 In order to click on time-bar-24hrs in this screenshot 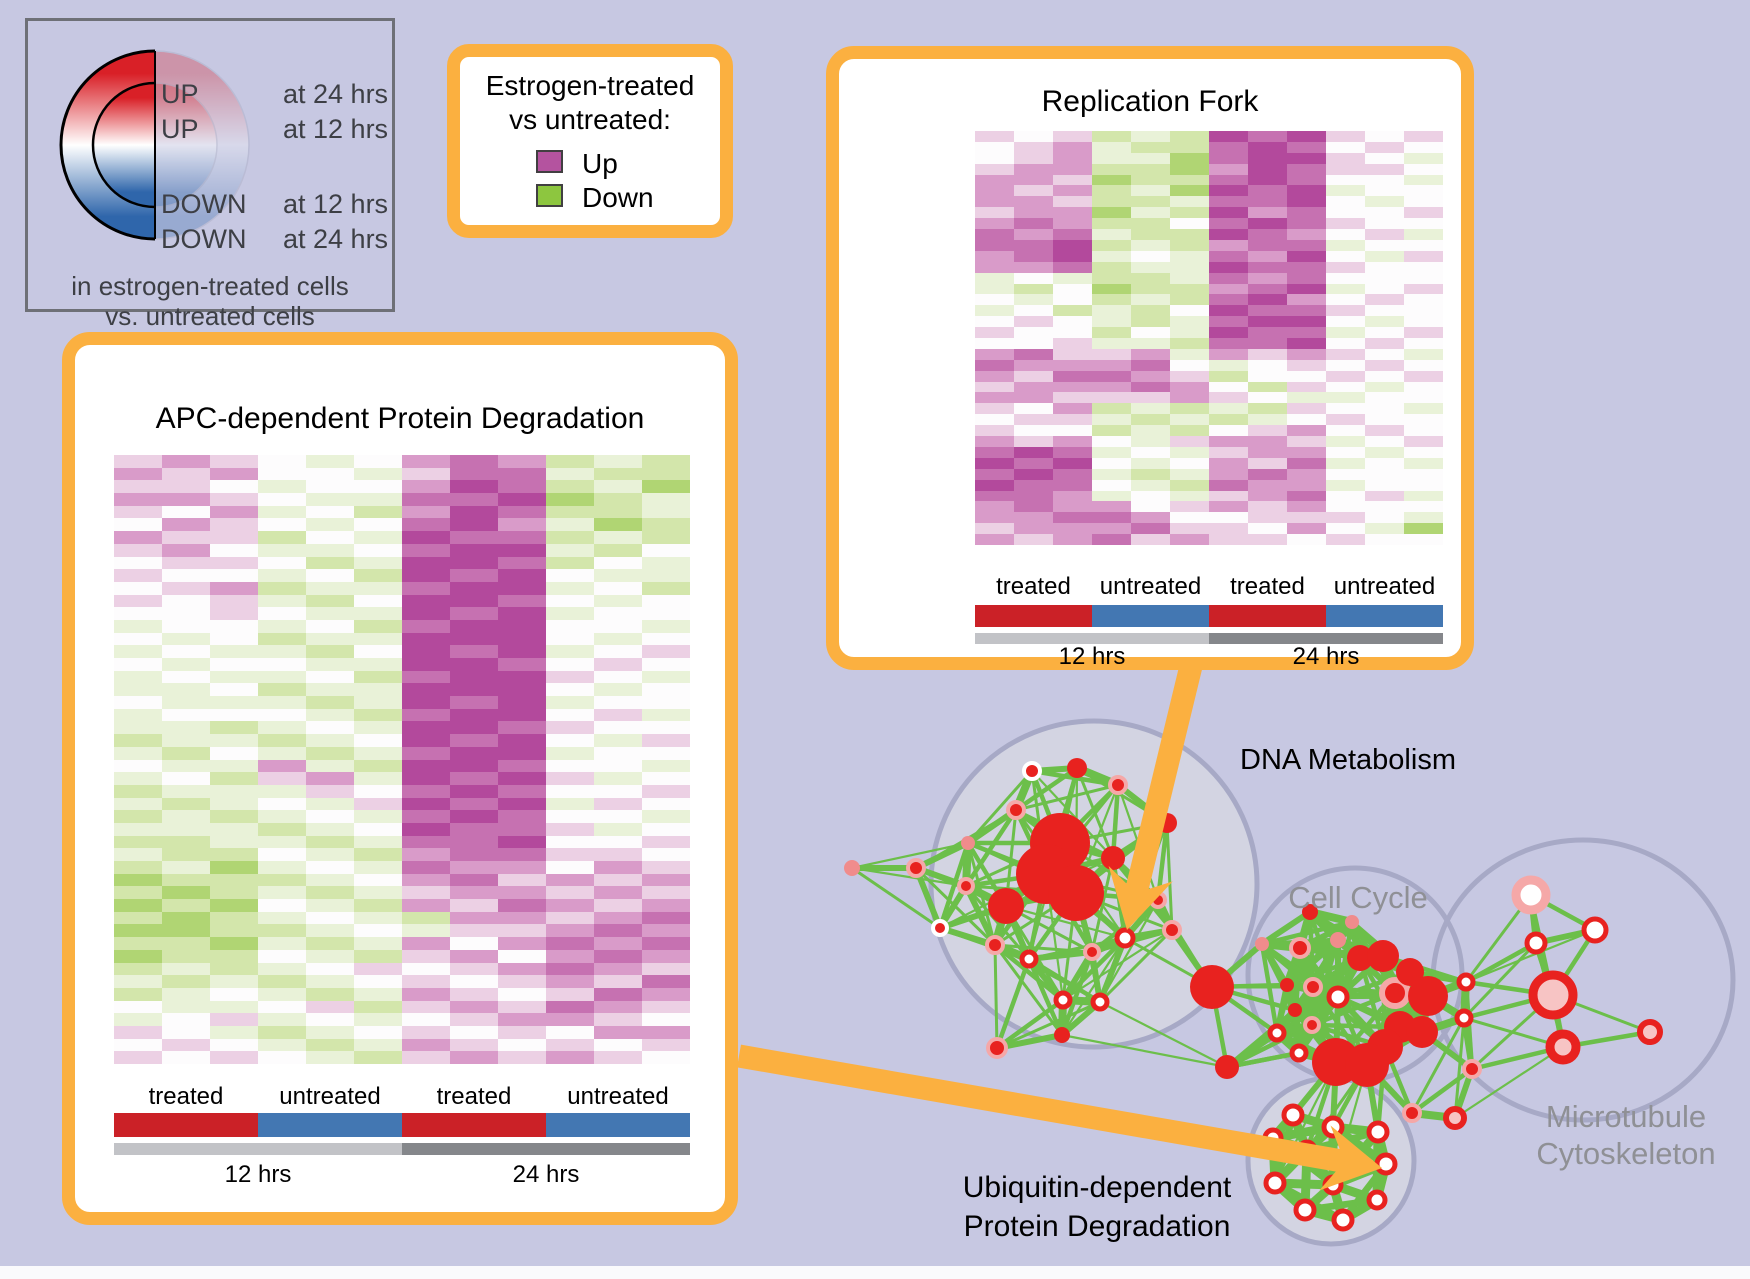, I will do `click(546, 1149)`.